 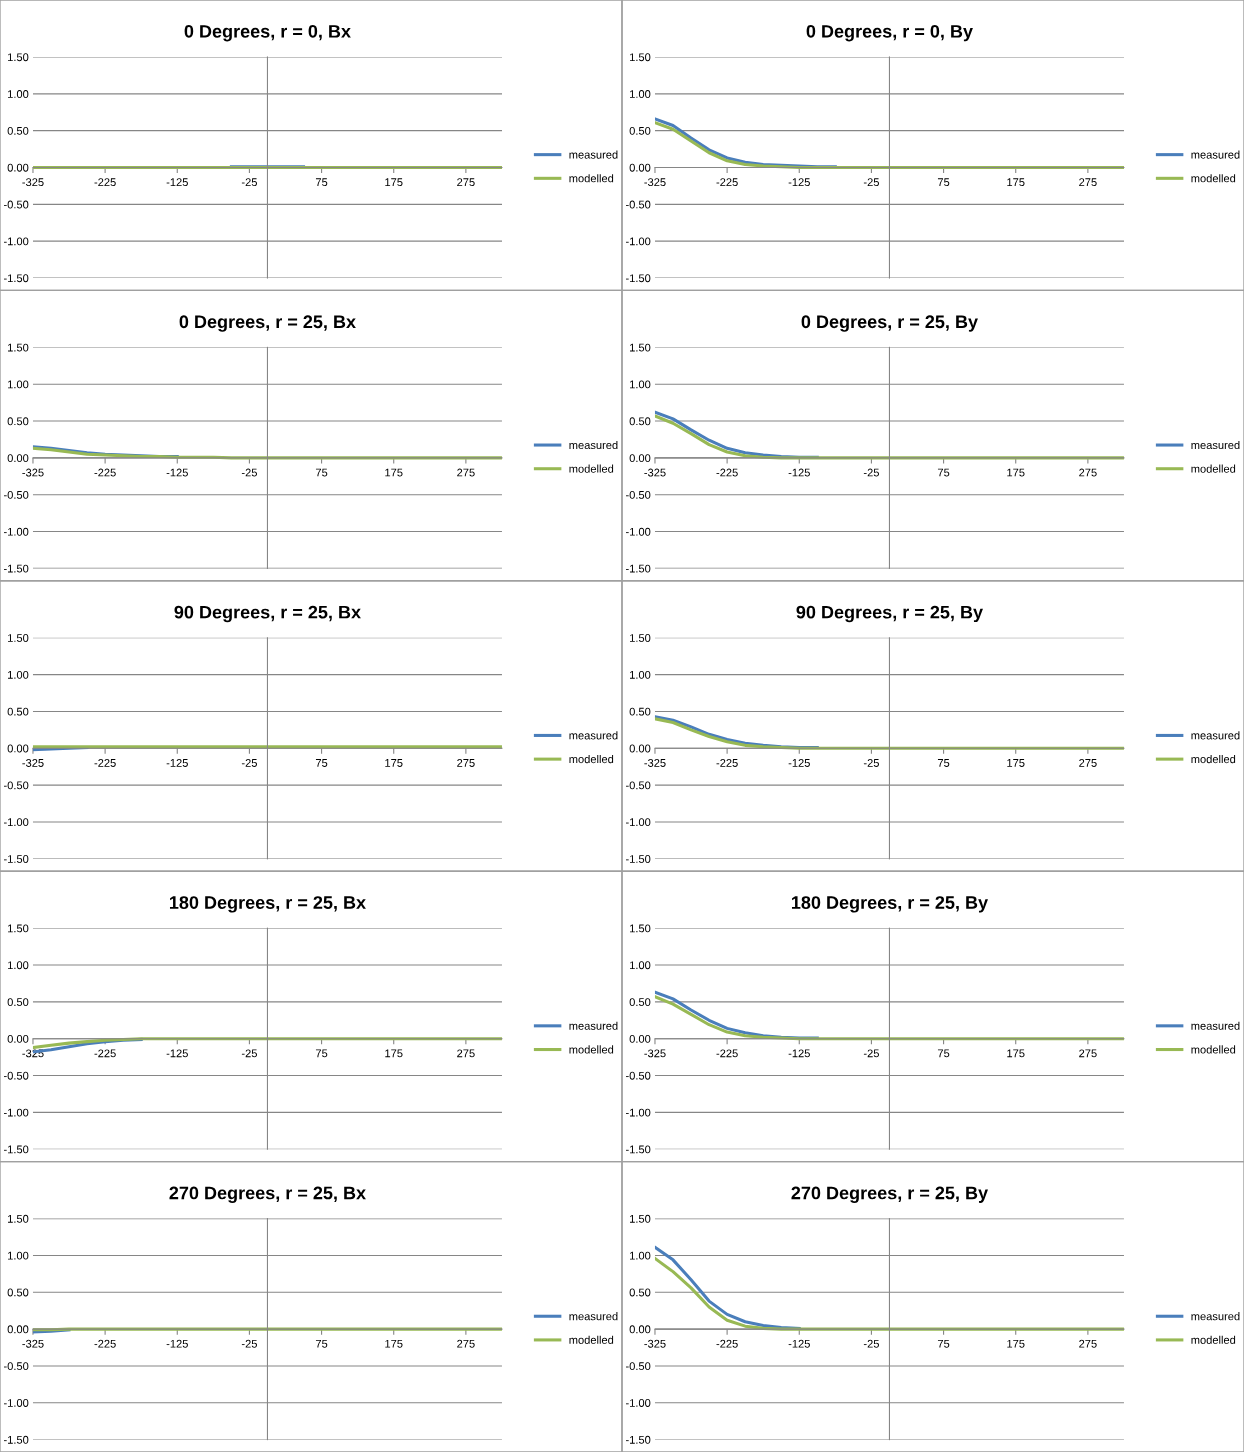 What do you see at coordinates (889, 904) in the screenshot?
I see `chart-title: 180 Degrees, r = 25, By` at bounding box center [889, 904].